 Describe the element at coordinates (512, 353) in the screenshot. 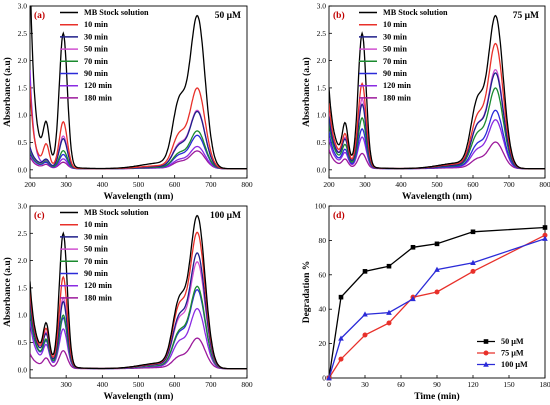

I see `legend-label: 75 μM` at that location.